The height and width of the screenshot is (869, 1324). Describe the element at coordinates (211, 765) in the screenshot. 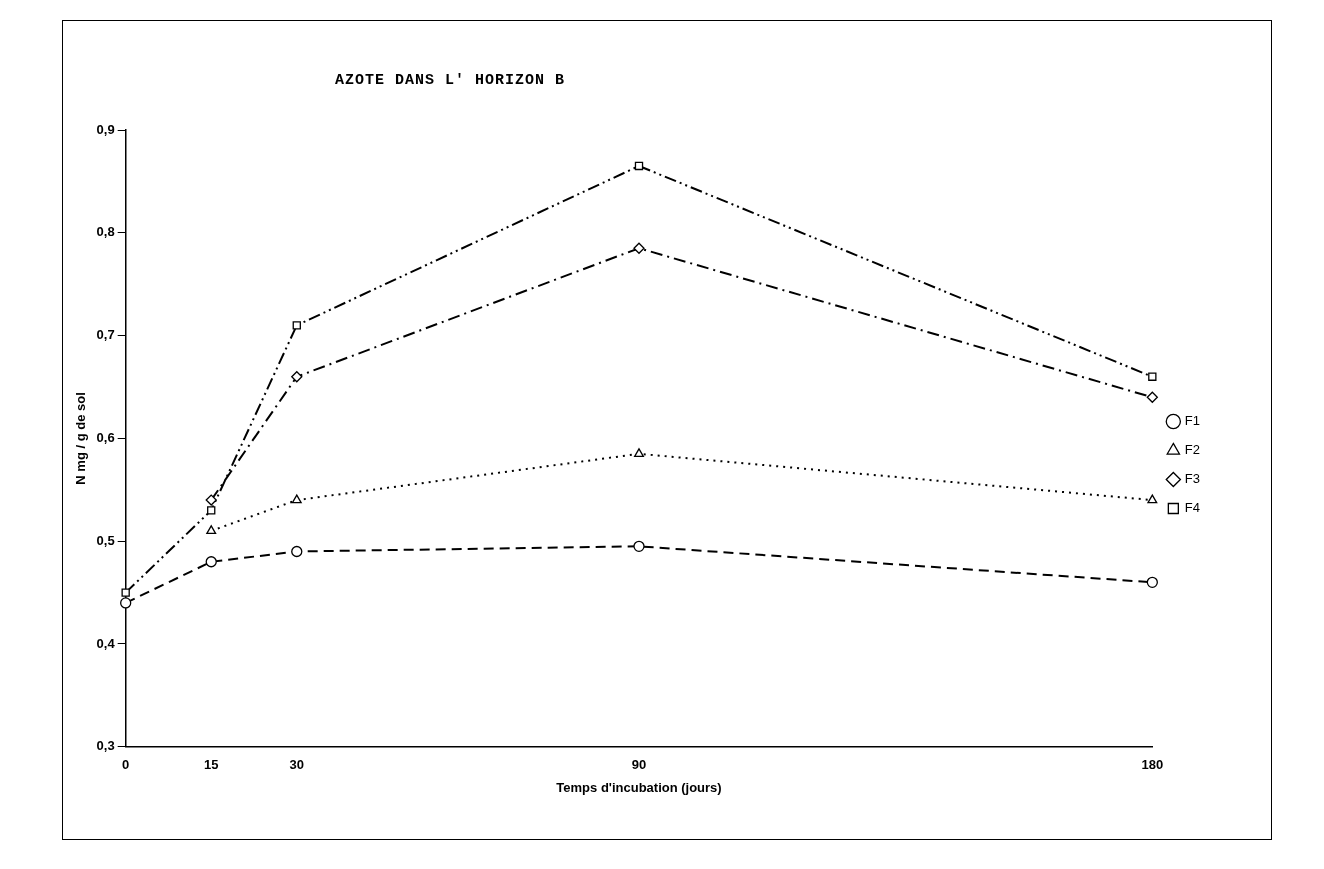

I see `x-tick-label: 15` at that location.